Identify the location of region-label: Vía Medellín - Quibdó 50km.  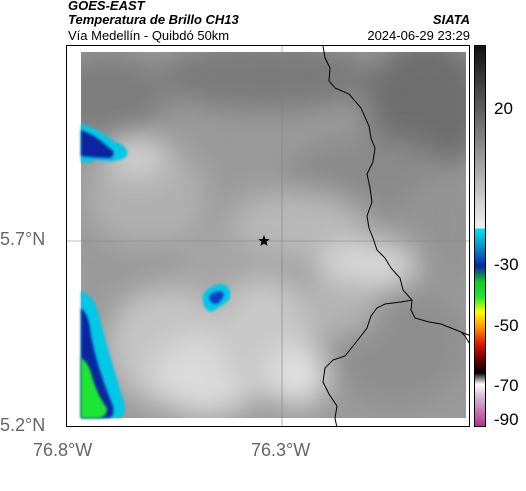
(149, 35).